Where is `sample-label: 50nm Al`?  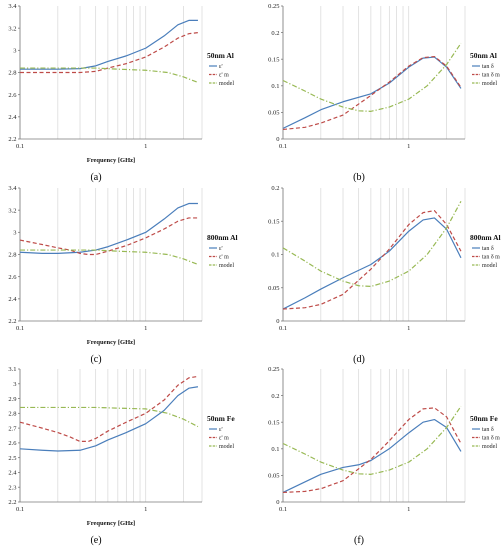 sample-label: 50nm Al is located at coordinates (483, 55).